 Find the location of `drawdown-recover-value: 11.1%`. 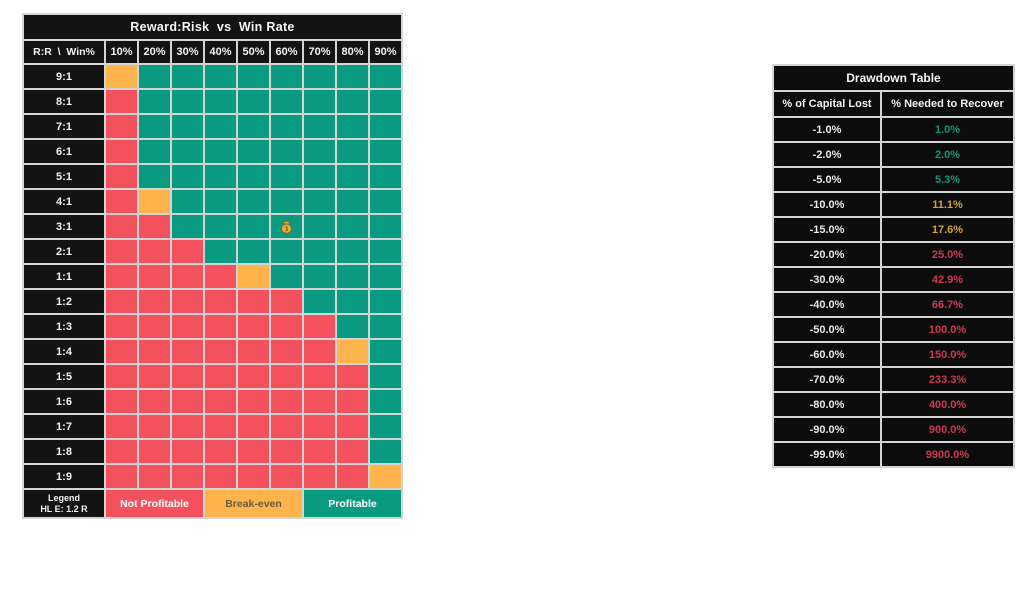

drawdown-recover-value: 11.1% is located at coordinates (947, 204).